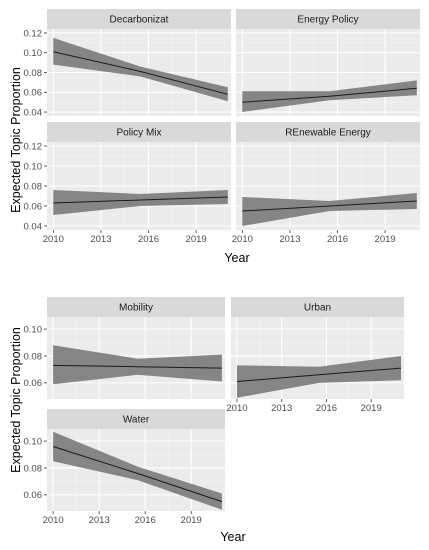 This screenshot has height=550, width=429. Describe the element at coordinates (122, 518) in the screenshot. I see `x-axis-water: 2010 2013 2016 2019` at that location.